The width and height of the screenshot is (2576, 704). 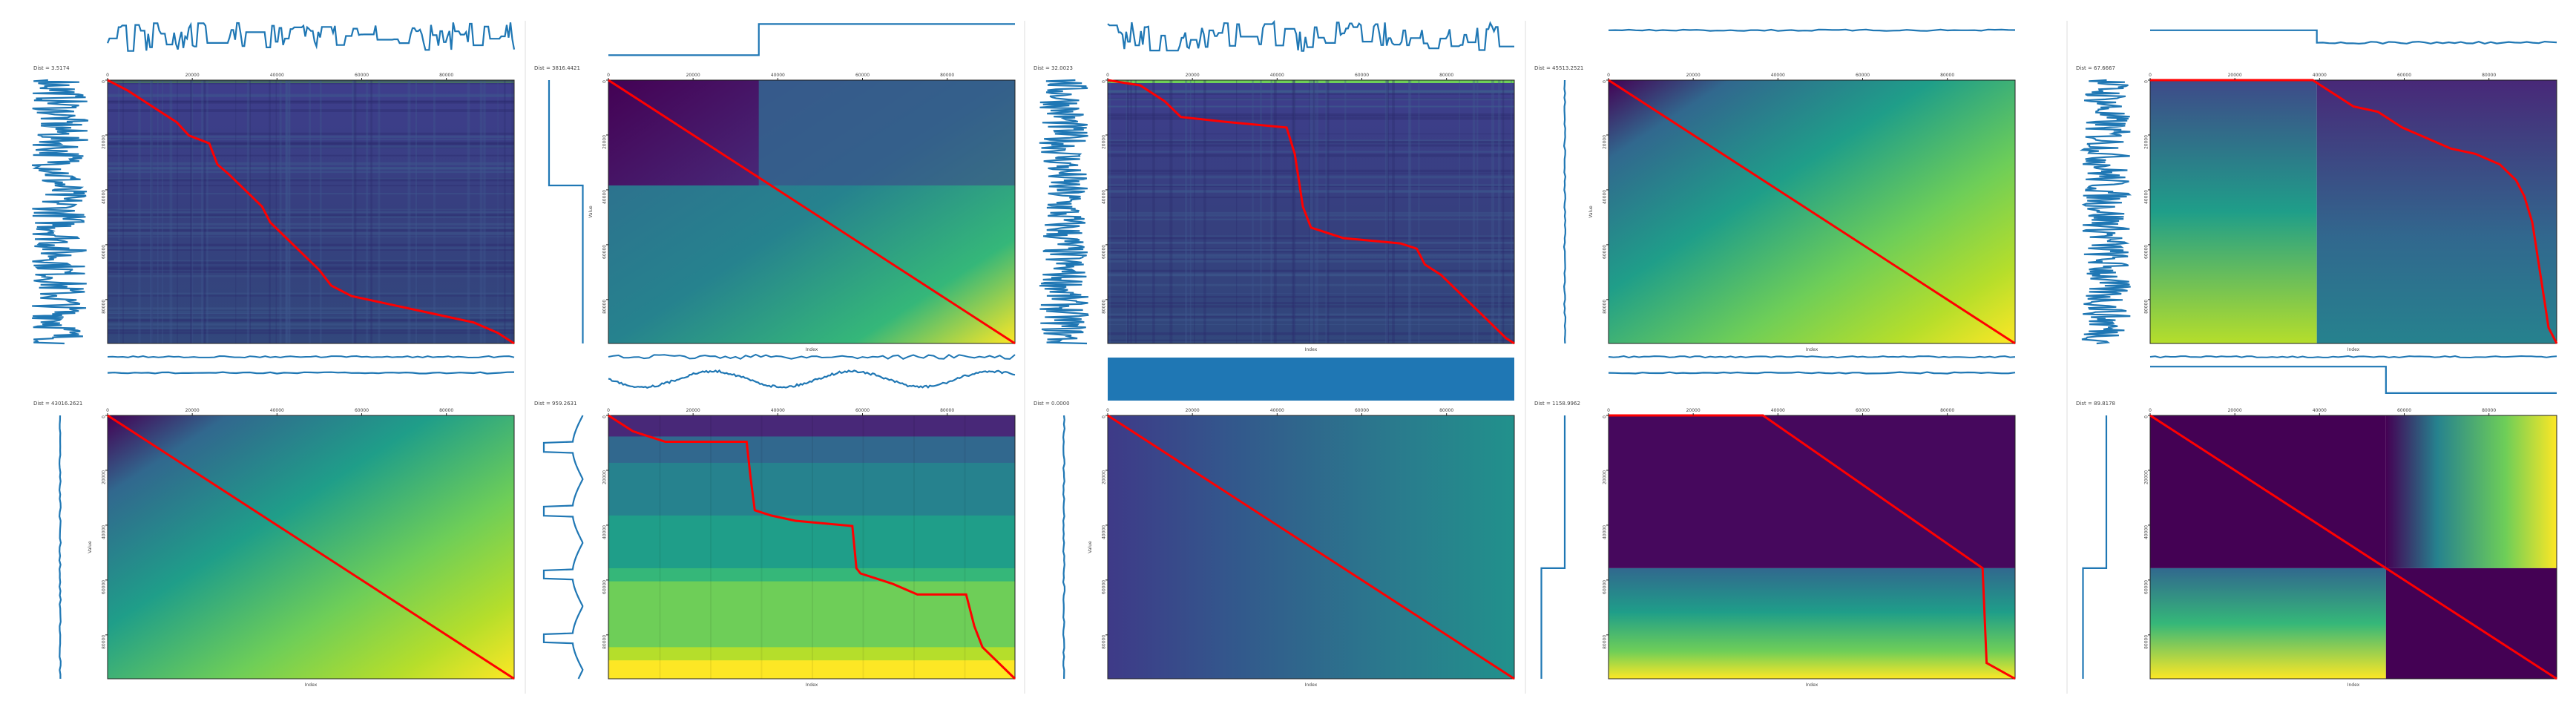 What do you see at coordinates (862, 75) in the screenshot?
I see `x-tick-label: 60000` at bounding box center [862, 75].